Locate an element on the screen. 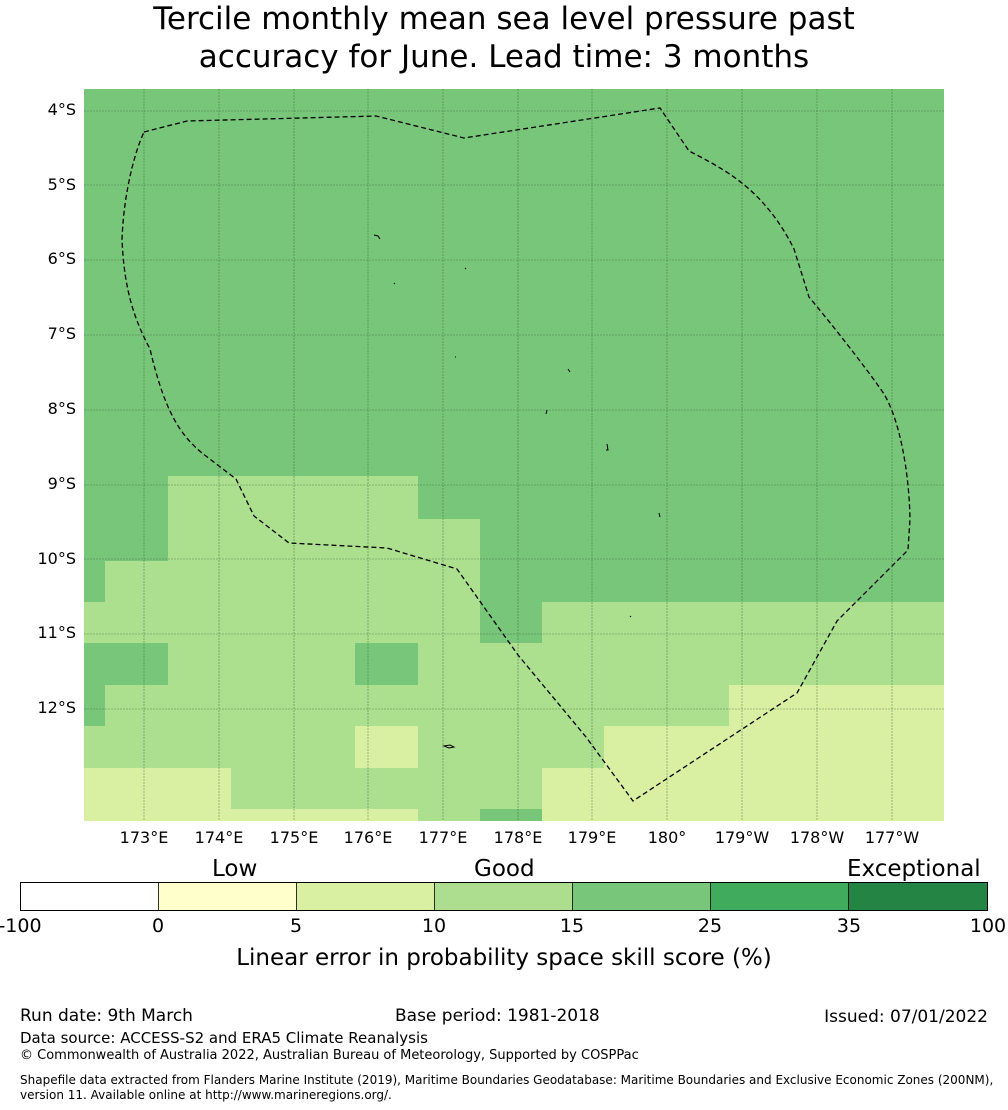 The height and width of the screenshot is (1110, 1008). issued-date: Issued: 07/01/2022 is located at coordinates (906, 1017).